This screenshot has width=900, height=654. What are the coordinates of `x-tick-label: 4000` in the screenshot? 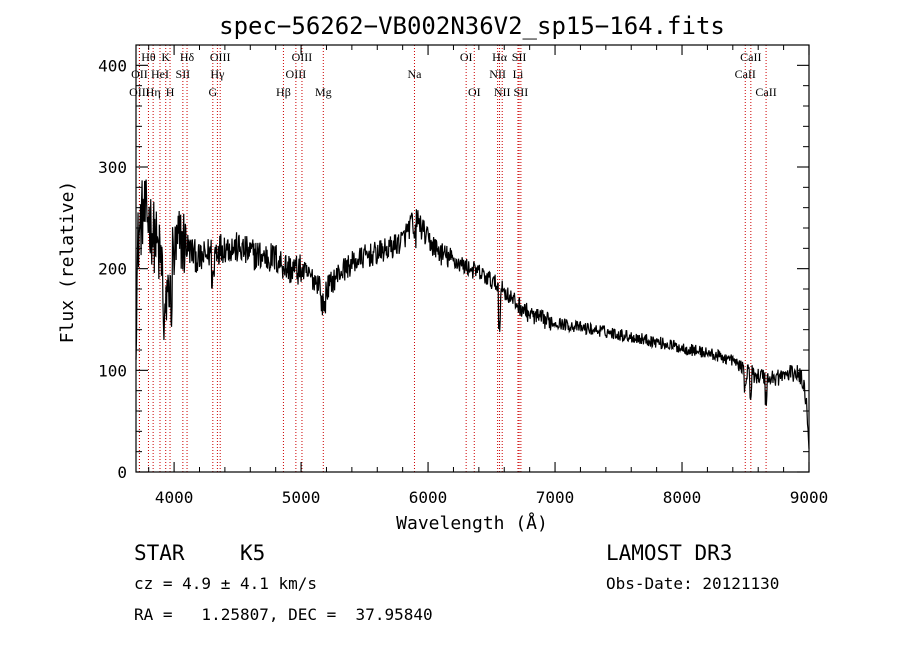 It's located at (174, 497).